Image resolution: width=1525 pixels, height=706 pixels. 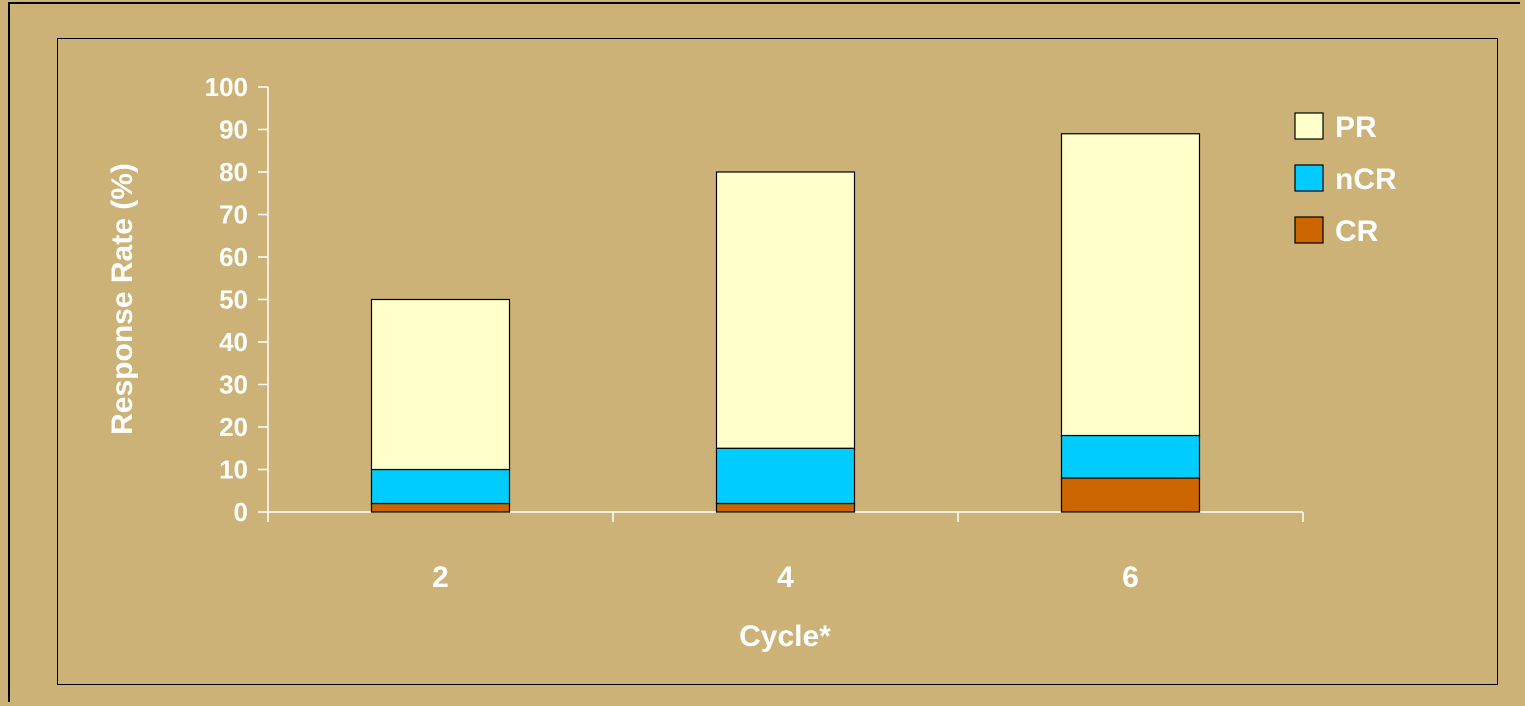 What do you see at coordinates (1309, 230) in the screenshot?
I see `legend-swatch-cr` at bounding box center [1309, 230].